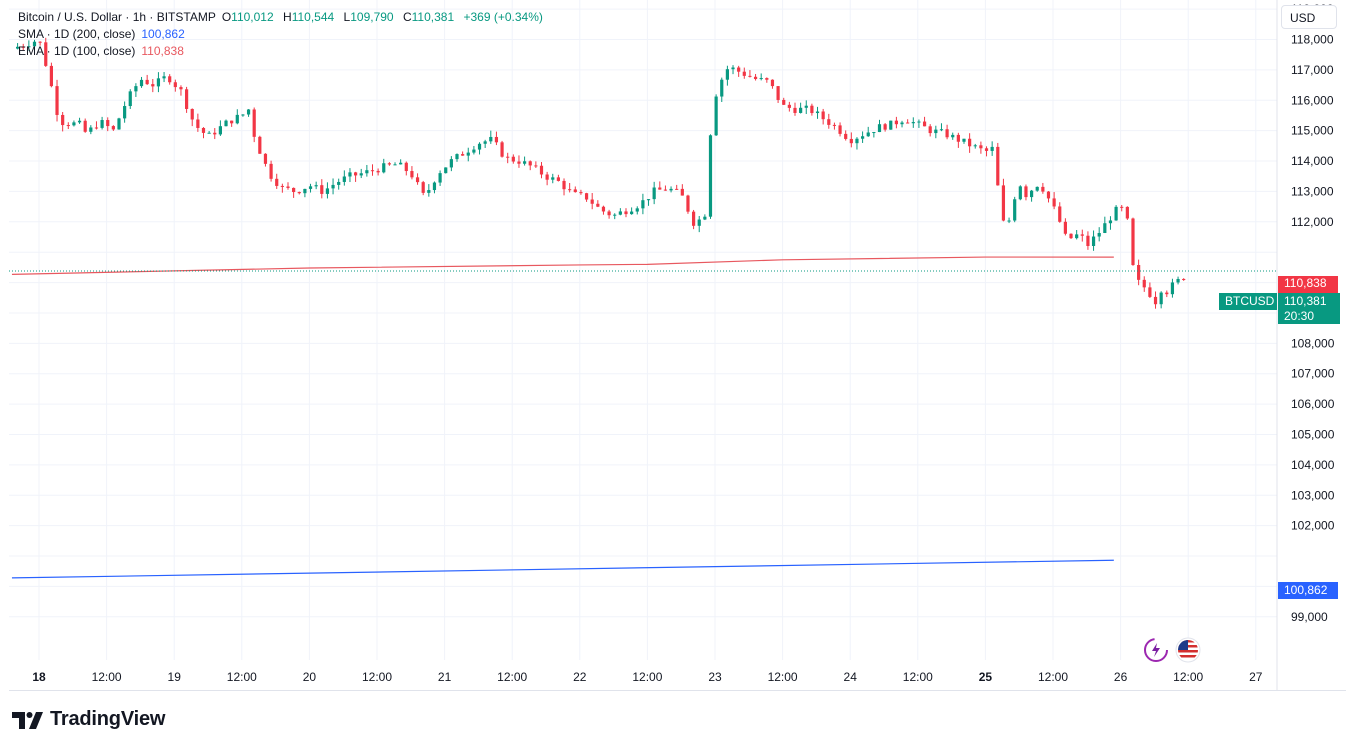  Describe the element at coordinates (1309, 617) in the screenshot. I see `y-tick-label: 99,000` at that location.